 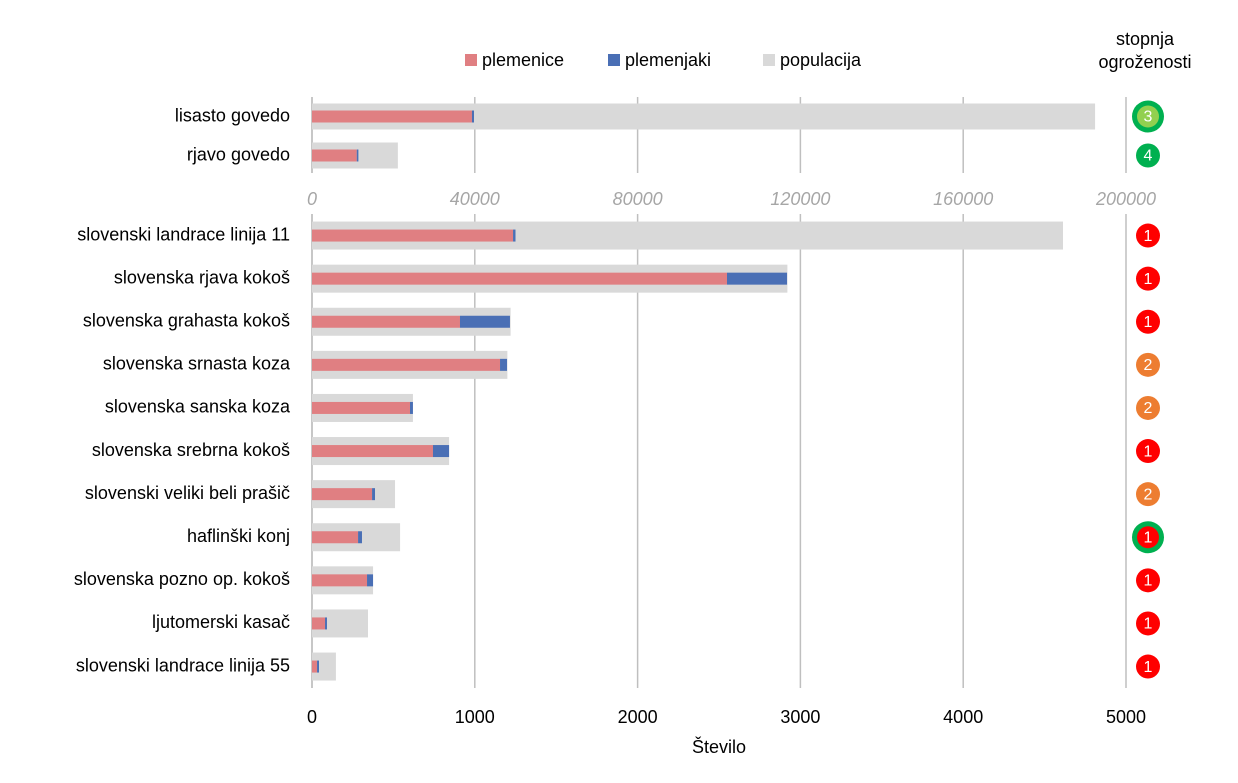 I want to click on category-label: slovenska rjava kokoš, so click(x=202, y=277).